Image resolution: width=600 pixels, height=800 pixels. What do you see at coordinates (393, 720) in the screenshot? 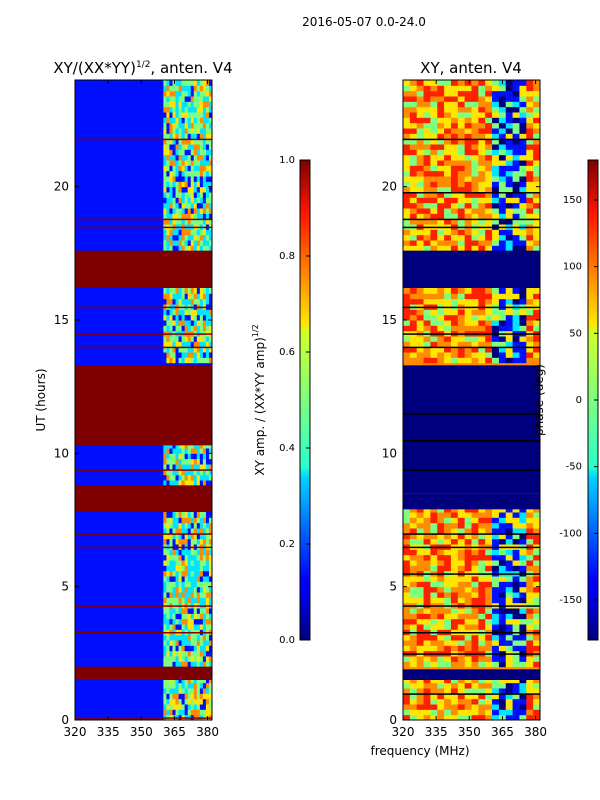
I see `y-tick-label: 0` at bounding box center [393, 720].